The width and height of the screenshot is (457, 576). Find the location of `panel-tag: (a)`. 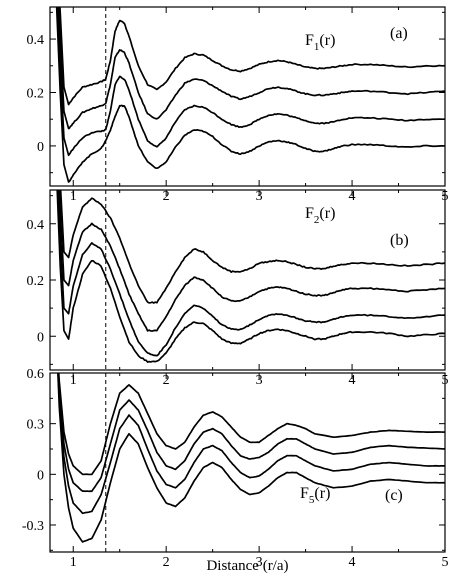

panel-tag: (a) is located at coordinates (399, 33).